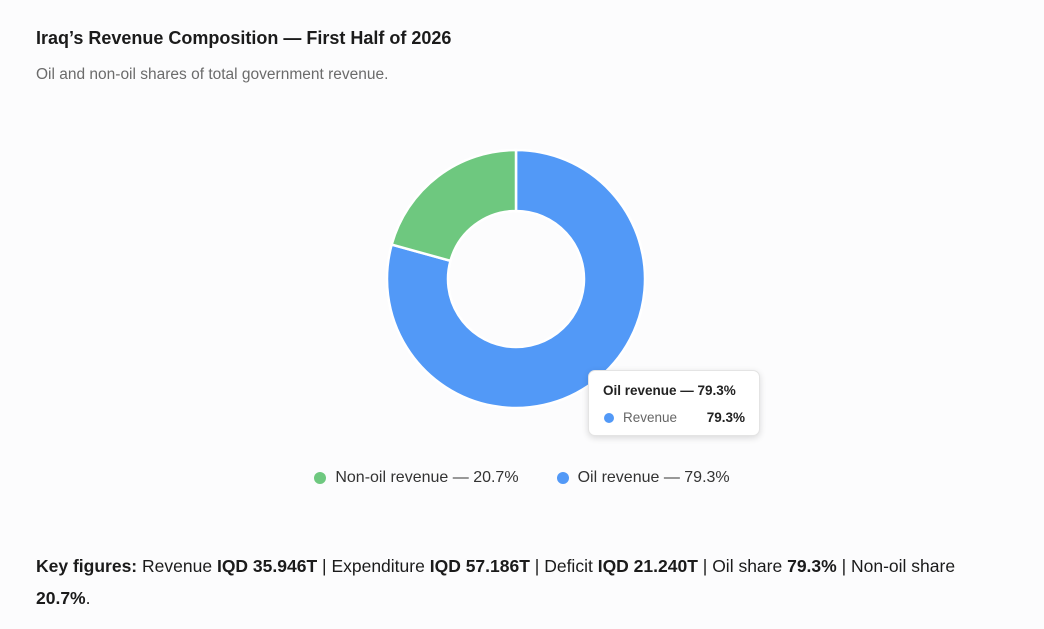 Image resolution: width=1044 pixels, height=629 pixels. Describe the element at coordinates (654, 478) in the screenshot. I see `legend-label-oil: Oil revenue — 79.3%` at that location.